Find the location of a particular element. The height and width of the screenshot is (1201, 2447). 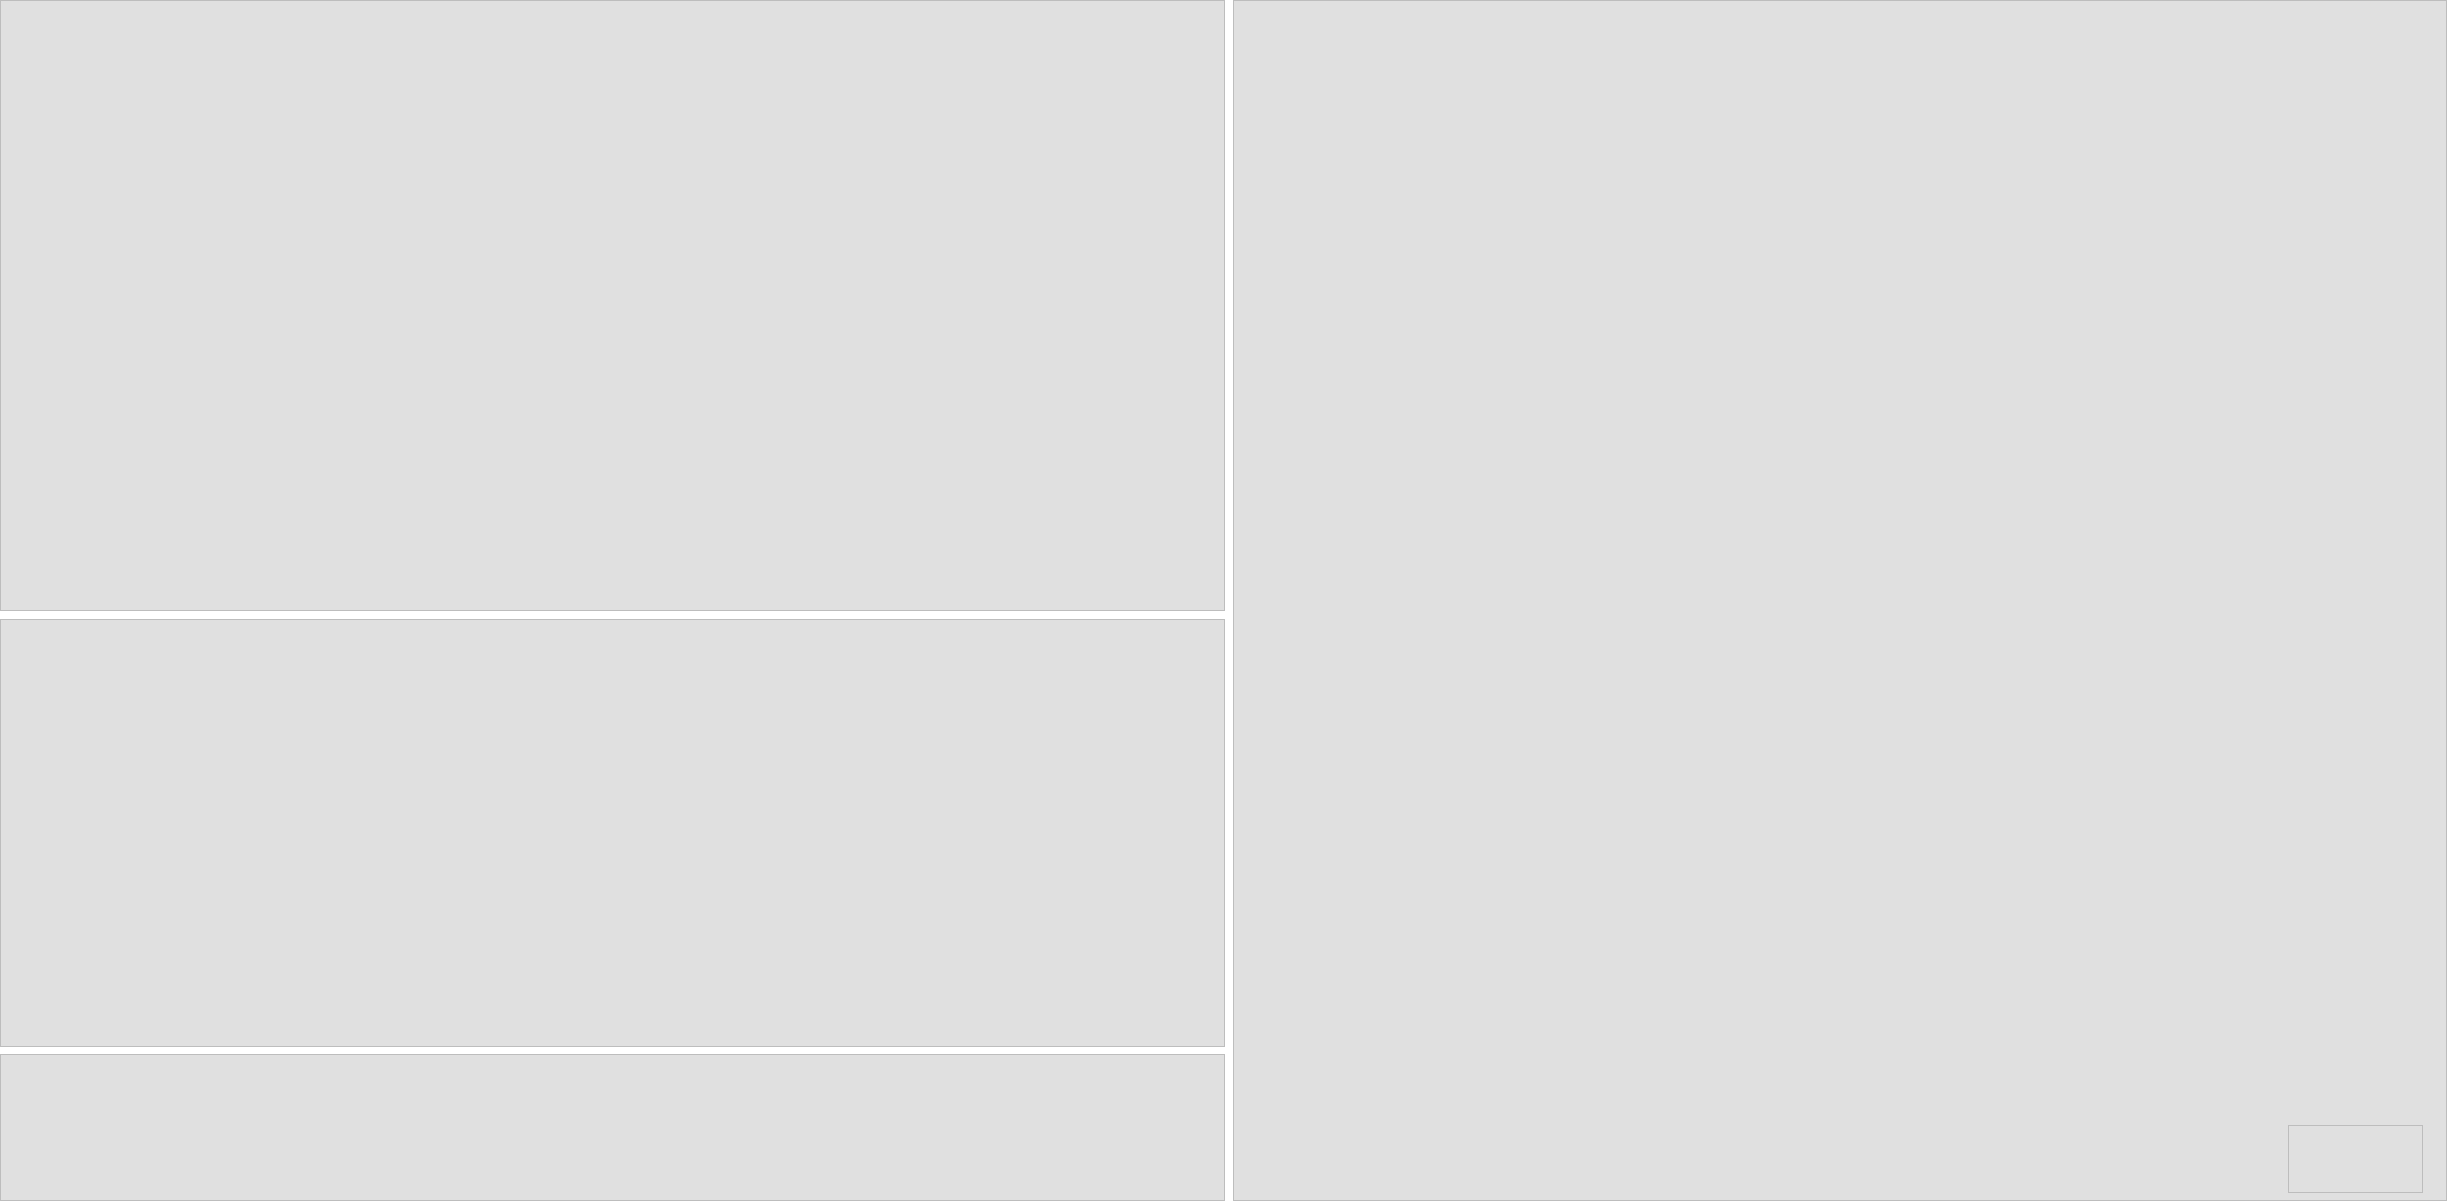

watermark-logo is located at coordinates (2355, 1159).